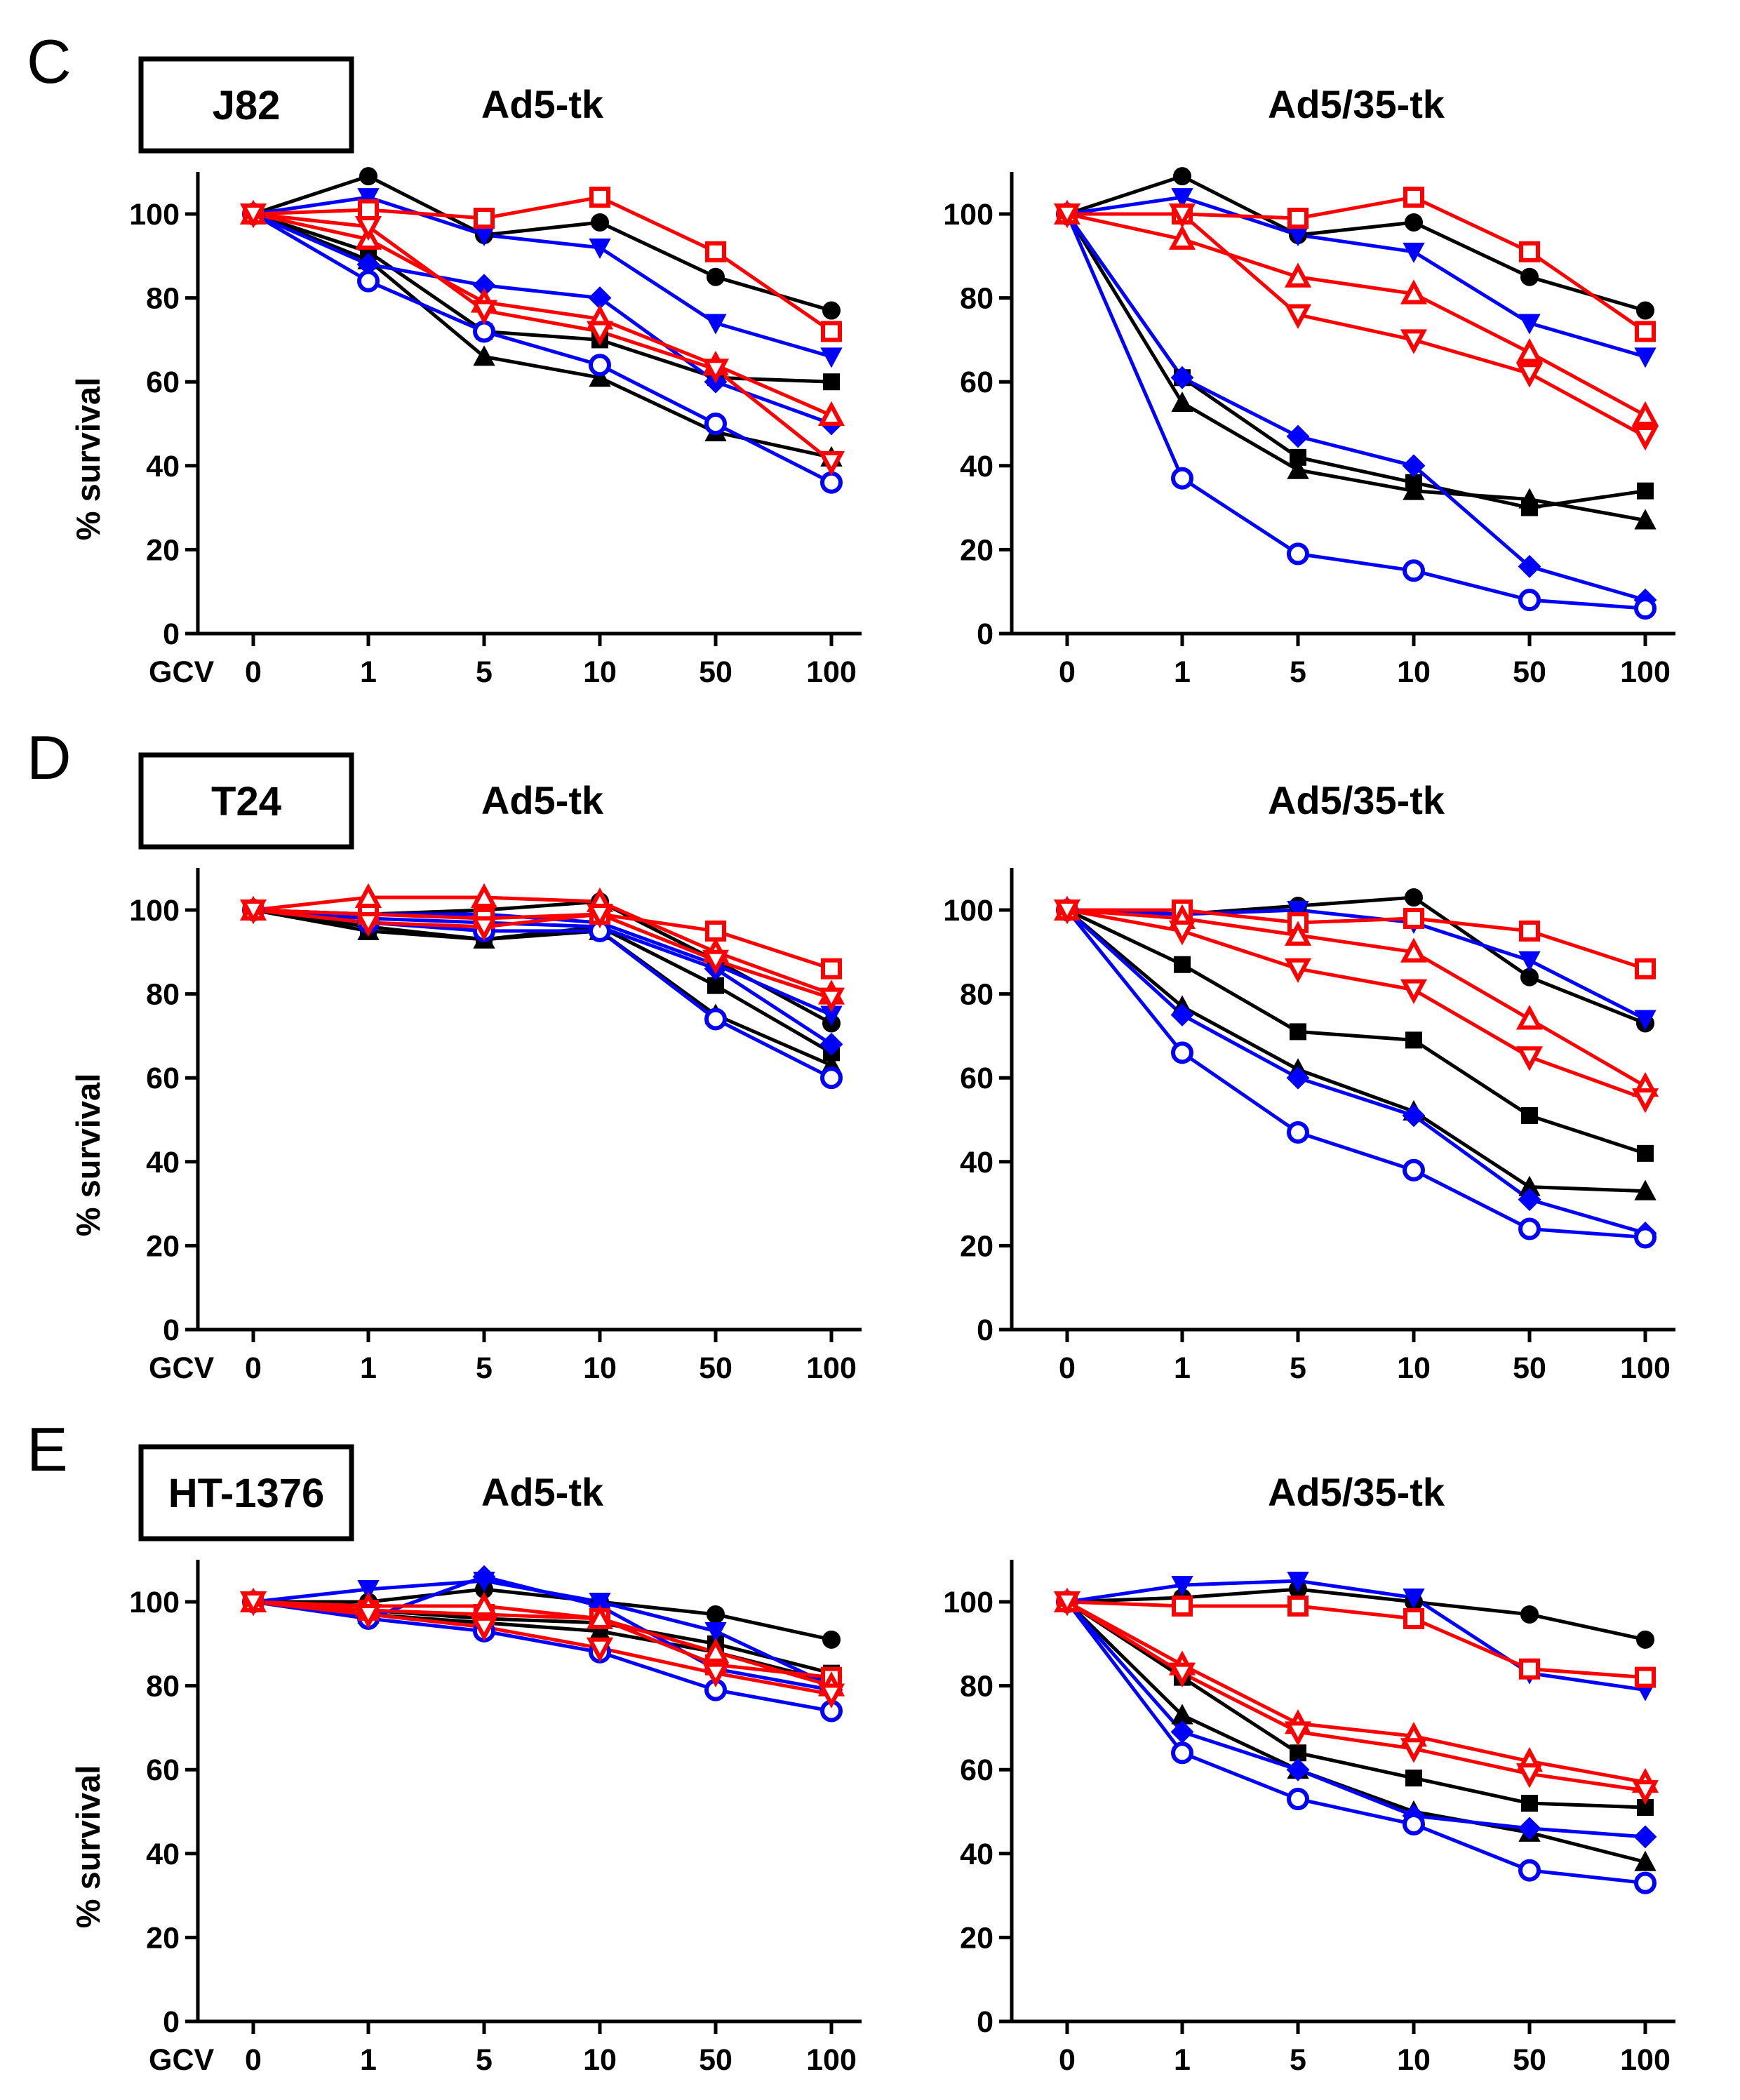  Describe the element at coordinates (976, 1246) in the screenshot. I see `y-tick-label: 20` at that location.